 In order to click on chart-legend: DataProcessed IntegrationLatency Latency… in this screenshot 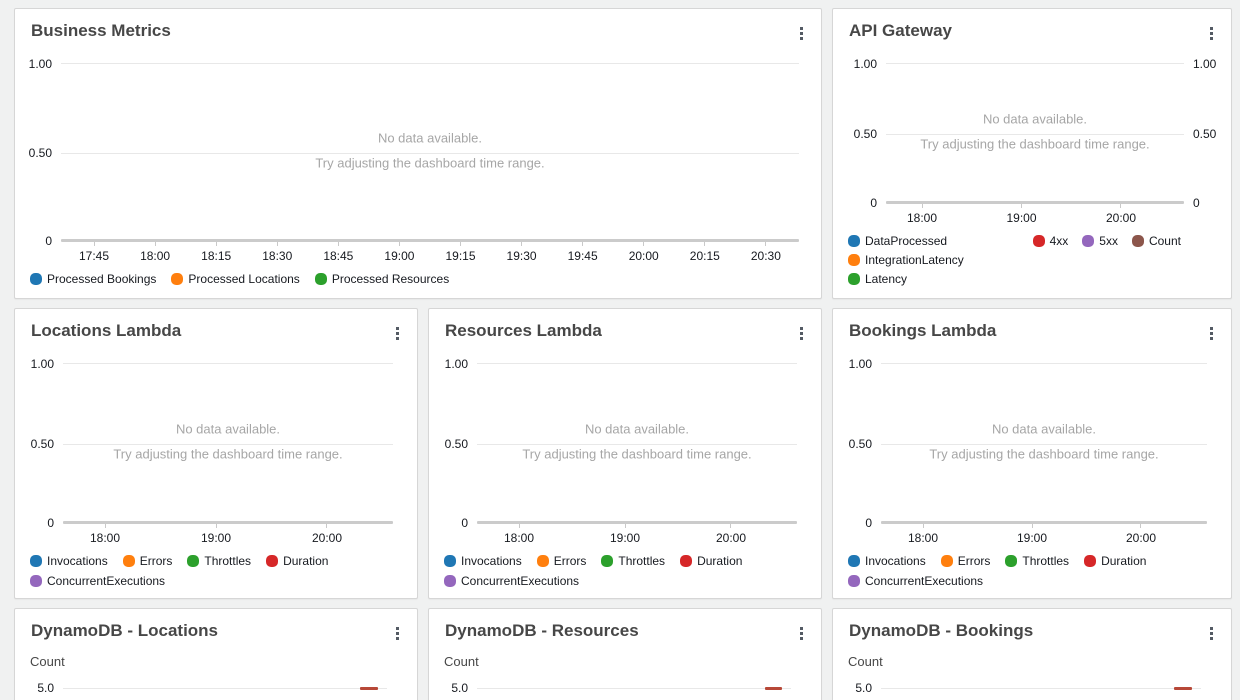, I will do `click(1014, 260)`.